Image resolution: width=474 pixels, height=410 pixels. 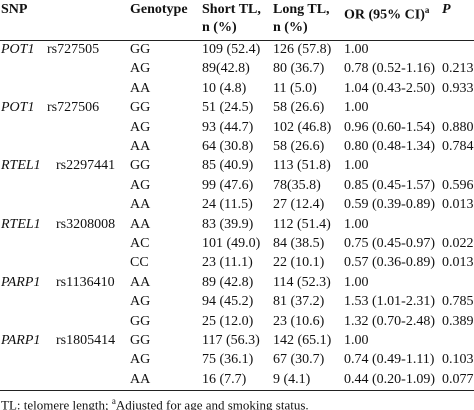 What do you see at coordinates (389, 88) in the screenshot?
I see `odds-ratio: 1.04 (0.43-2.50)` at bounding box center [389, 88].